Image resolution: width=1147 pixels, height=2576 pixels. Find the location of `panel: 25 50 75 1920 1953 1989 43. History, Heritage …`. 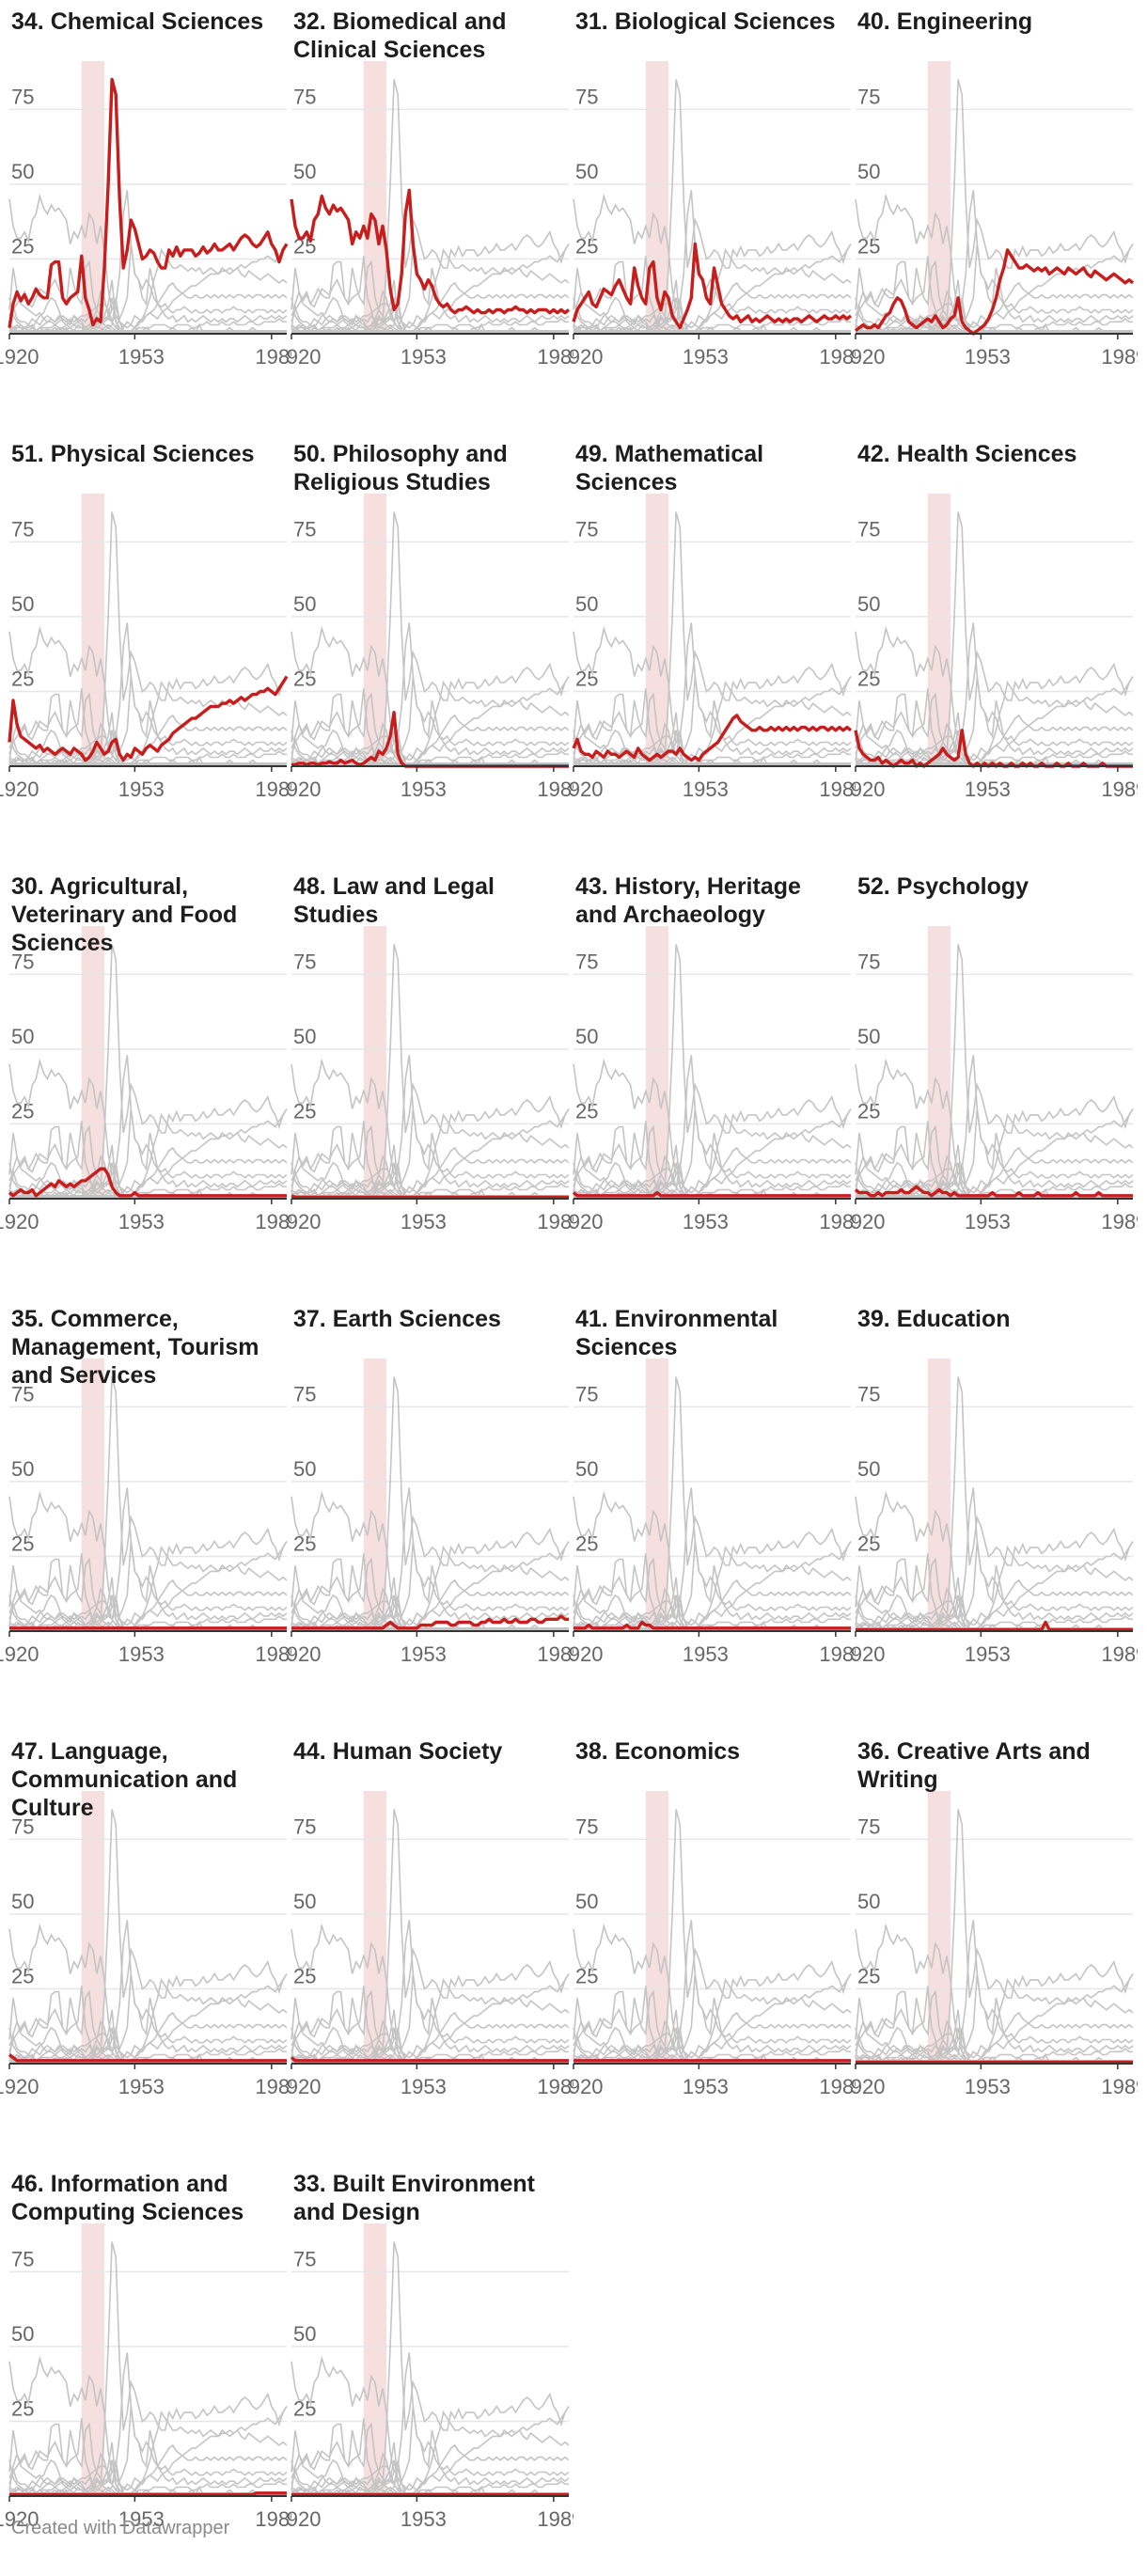

panel: 25 50 75 1920 1953 1989 43. History, Heritage … is located at coordinates (710, 1072).